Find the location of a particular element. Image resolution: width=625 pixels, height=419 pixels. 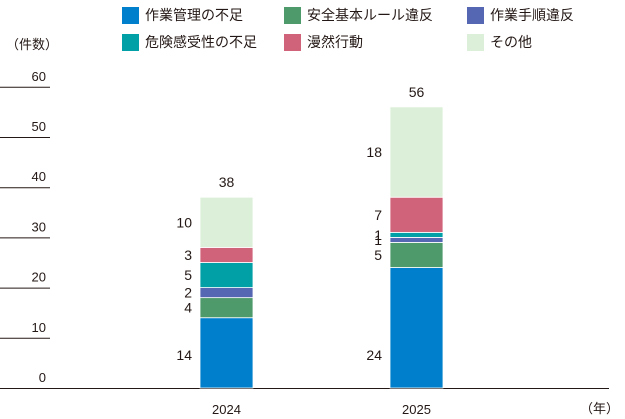

legend-label-careless: 漫然行動 is located at coordinates (335, 42).